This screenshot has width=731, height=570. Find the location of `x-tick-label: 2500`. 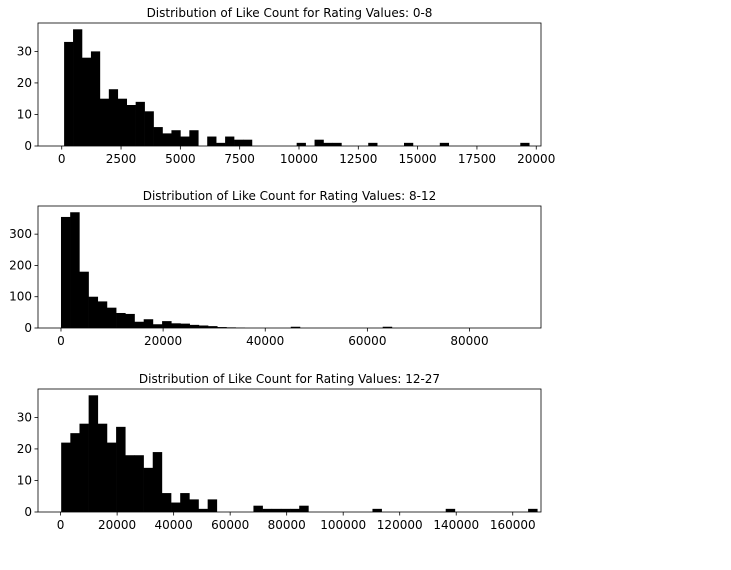

x-tick-label: 2500 is located at coordinates (121, 159).